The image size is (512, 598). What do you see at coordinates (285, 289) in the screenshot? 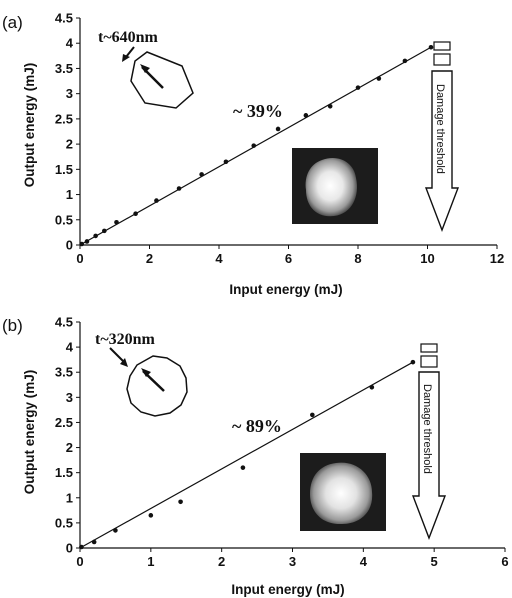
I see `x-axis-label-a: Input energy (mJ)` at bounding box center [285, 289].